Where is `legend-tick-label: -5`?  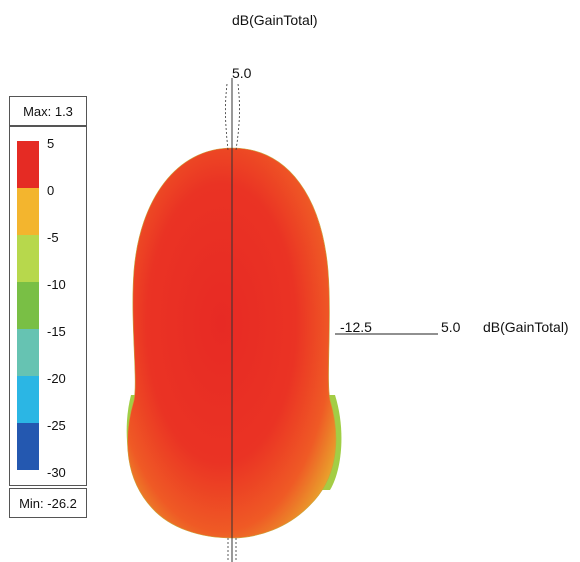
legend-tick-label: -5 is located at coordinates (53, 237).